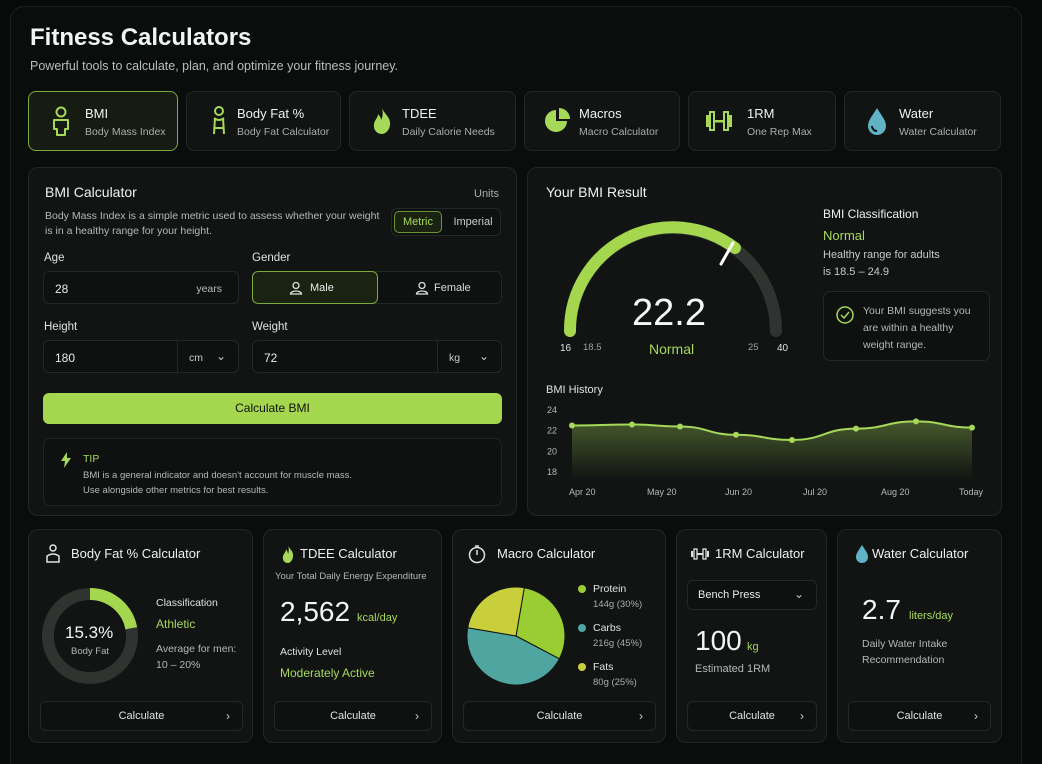  I want to click on classification-title: BMI Classification, so click(871, 214).